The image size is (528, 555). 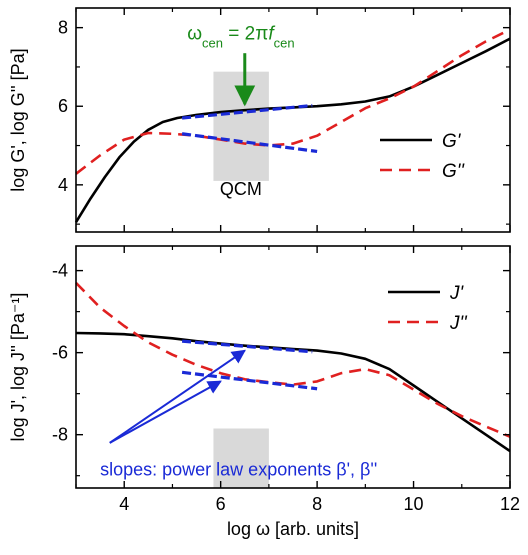 I want to click on x-tick-label: 6, so click(x=221, y=504).